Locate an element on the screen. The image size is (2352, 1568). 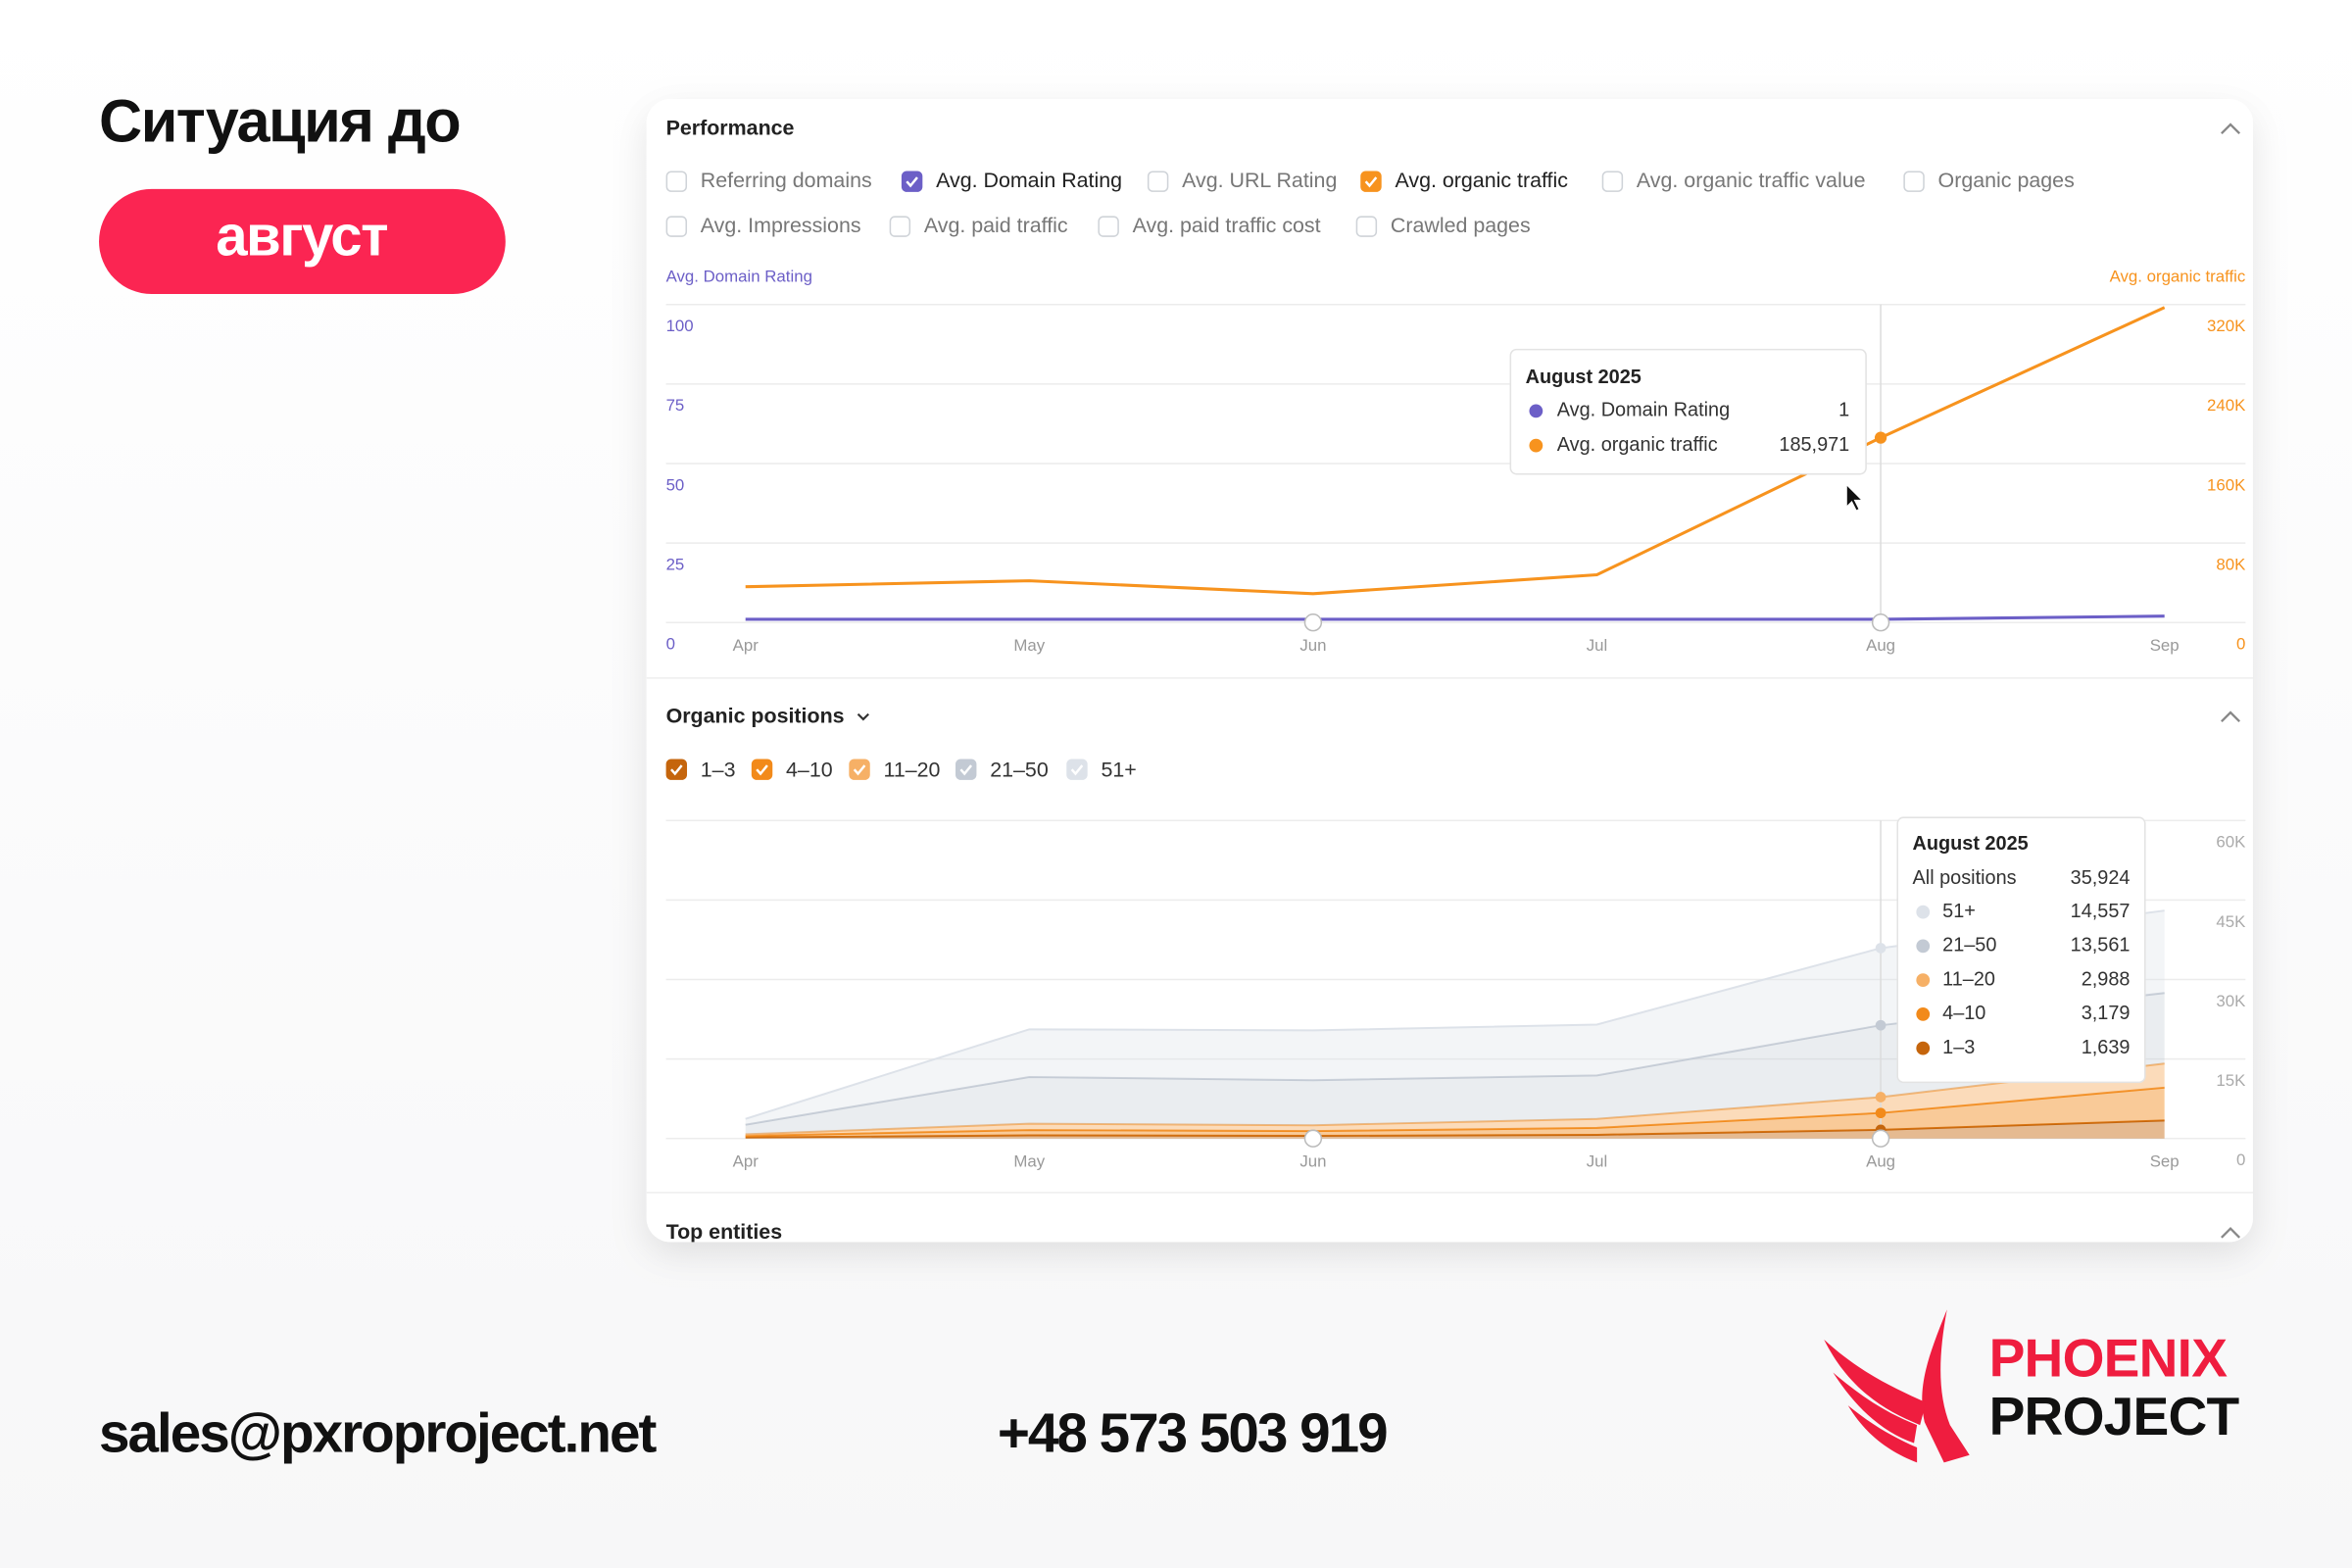
y-tick-label: 15K is located at coordinates (2231, 1080).